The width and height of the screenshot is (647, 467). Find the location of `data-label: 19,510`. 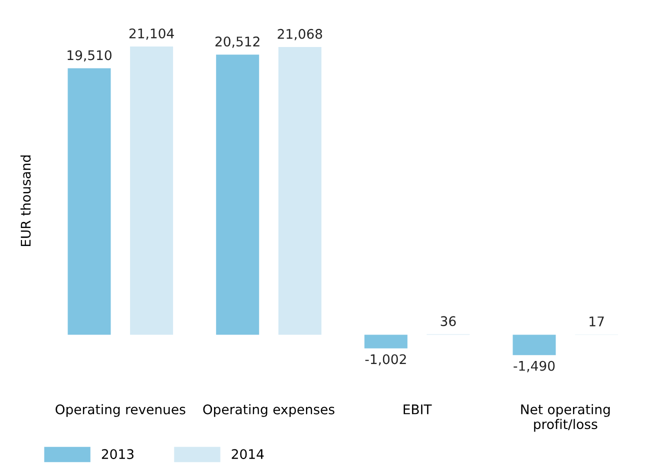

data-label: 19,510 is located at coordinates (90, 56).